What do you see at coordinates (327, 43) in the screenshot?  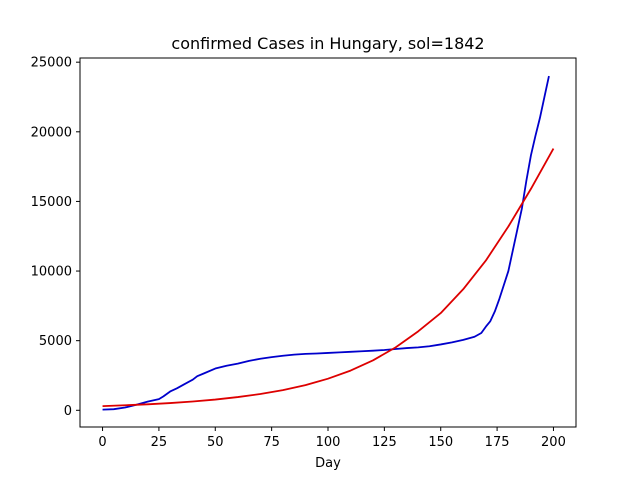 I see `chart-title: confirmed Cases in Hungary, sol=1842` at bounding box center [327, 43].